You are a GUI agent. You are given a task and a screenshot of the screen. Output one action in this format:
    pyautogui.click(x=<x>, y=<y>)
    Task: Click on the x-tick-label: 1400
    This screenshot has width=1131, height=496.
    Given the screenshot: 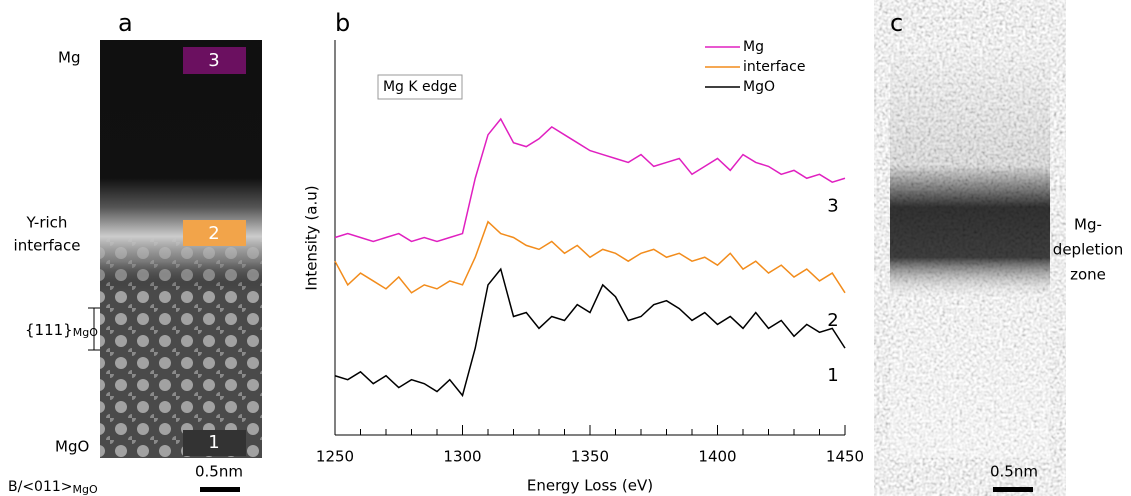 What is the action you would take?
    pyautogui.click(x=717, y=457)
    